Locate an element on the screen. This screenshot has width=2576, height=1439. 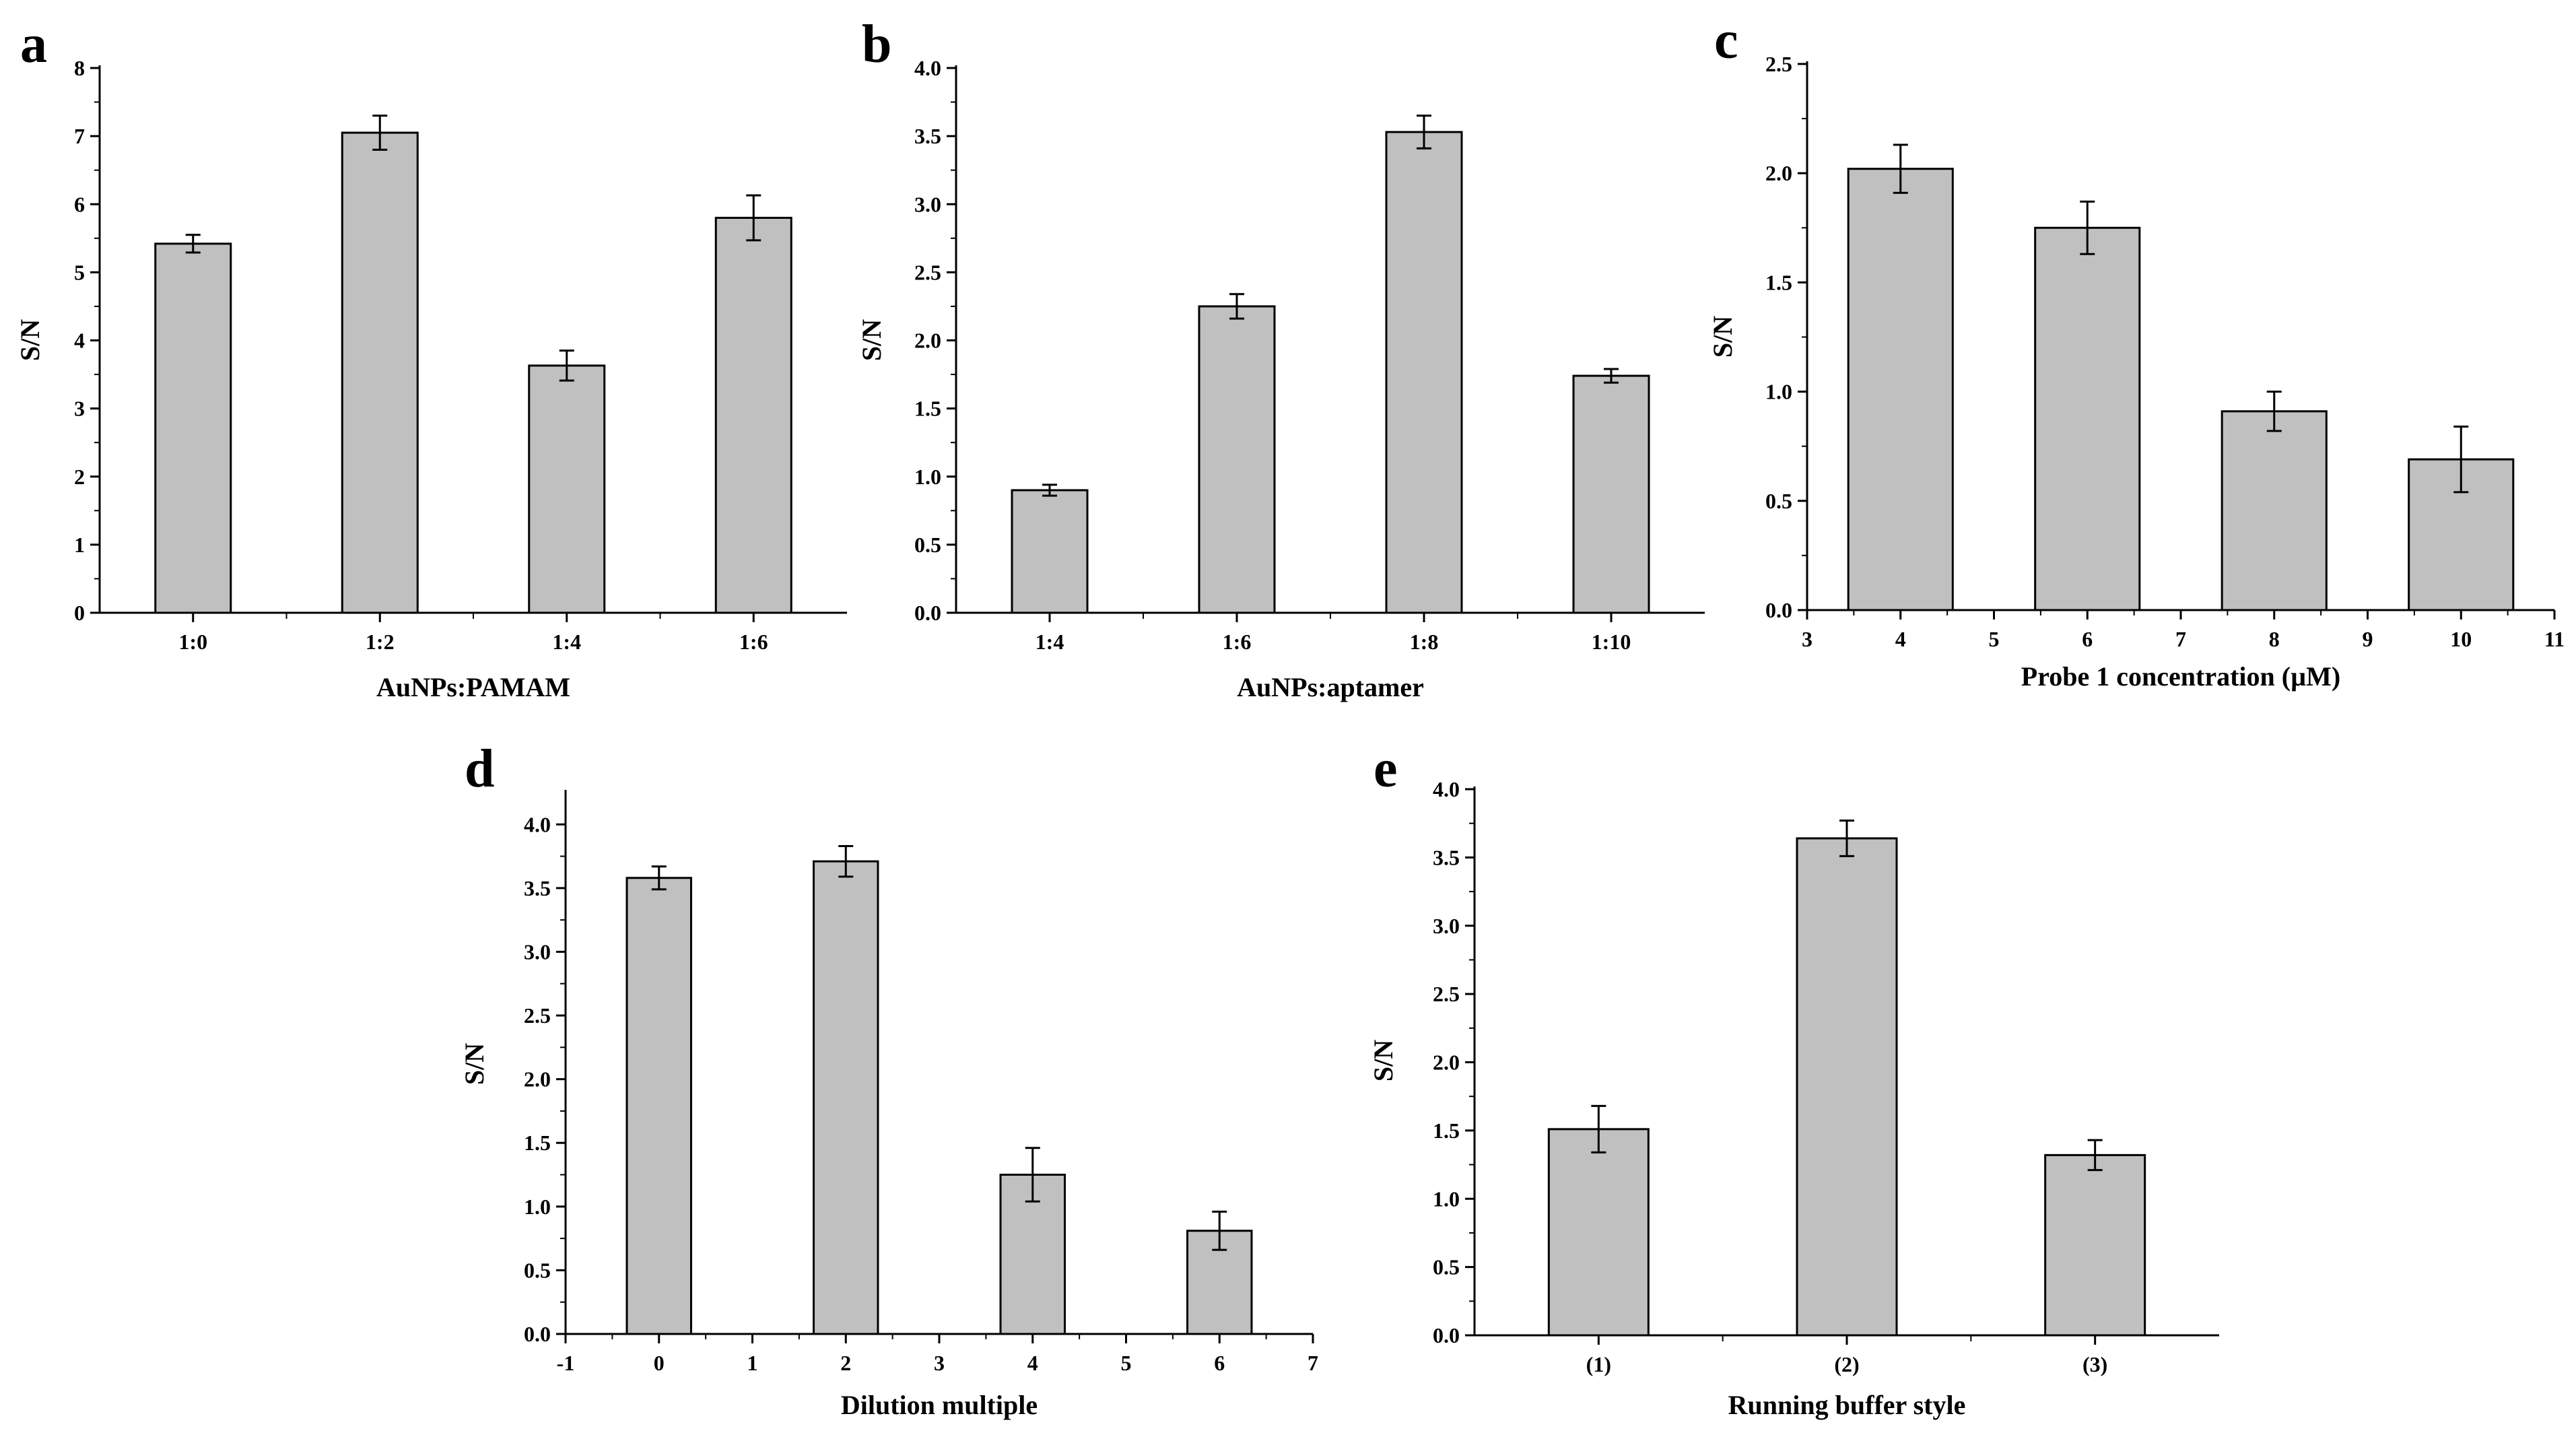
x-tick-label: 1:10 is located at coordinates (1611, 642).